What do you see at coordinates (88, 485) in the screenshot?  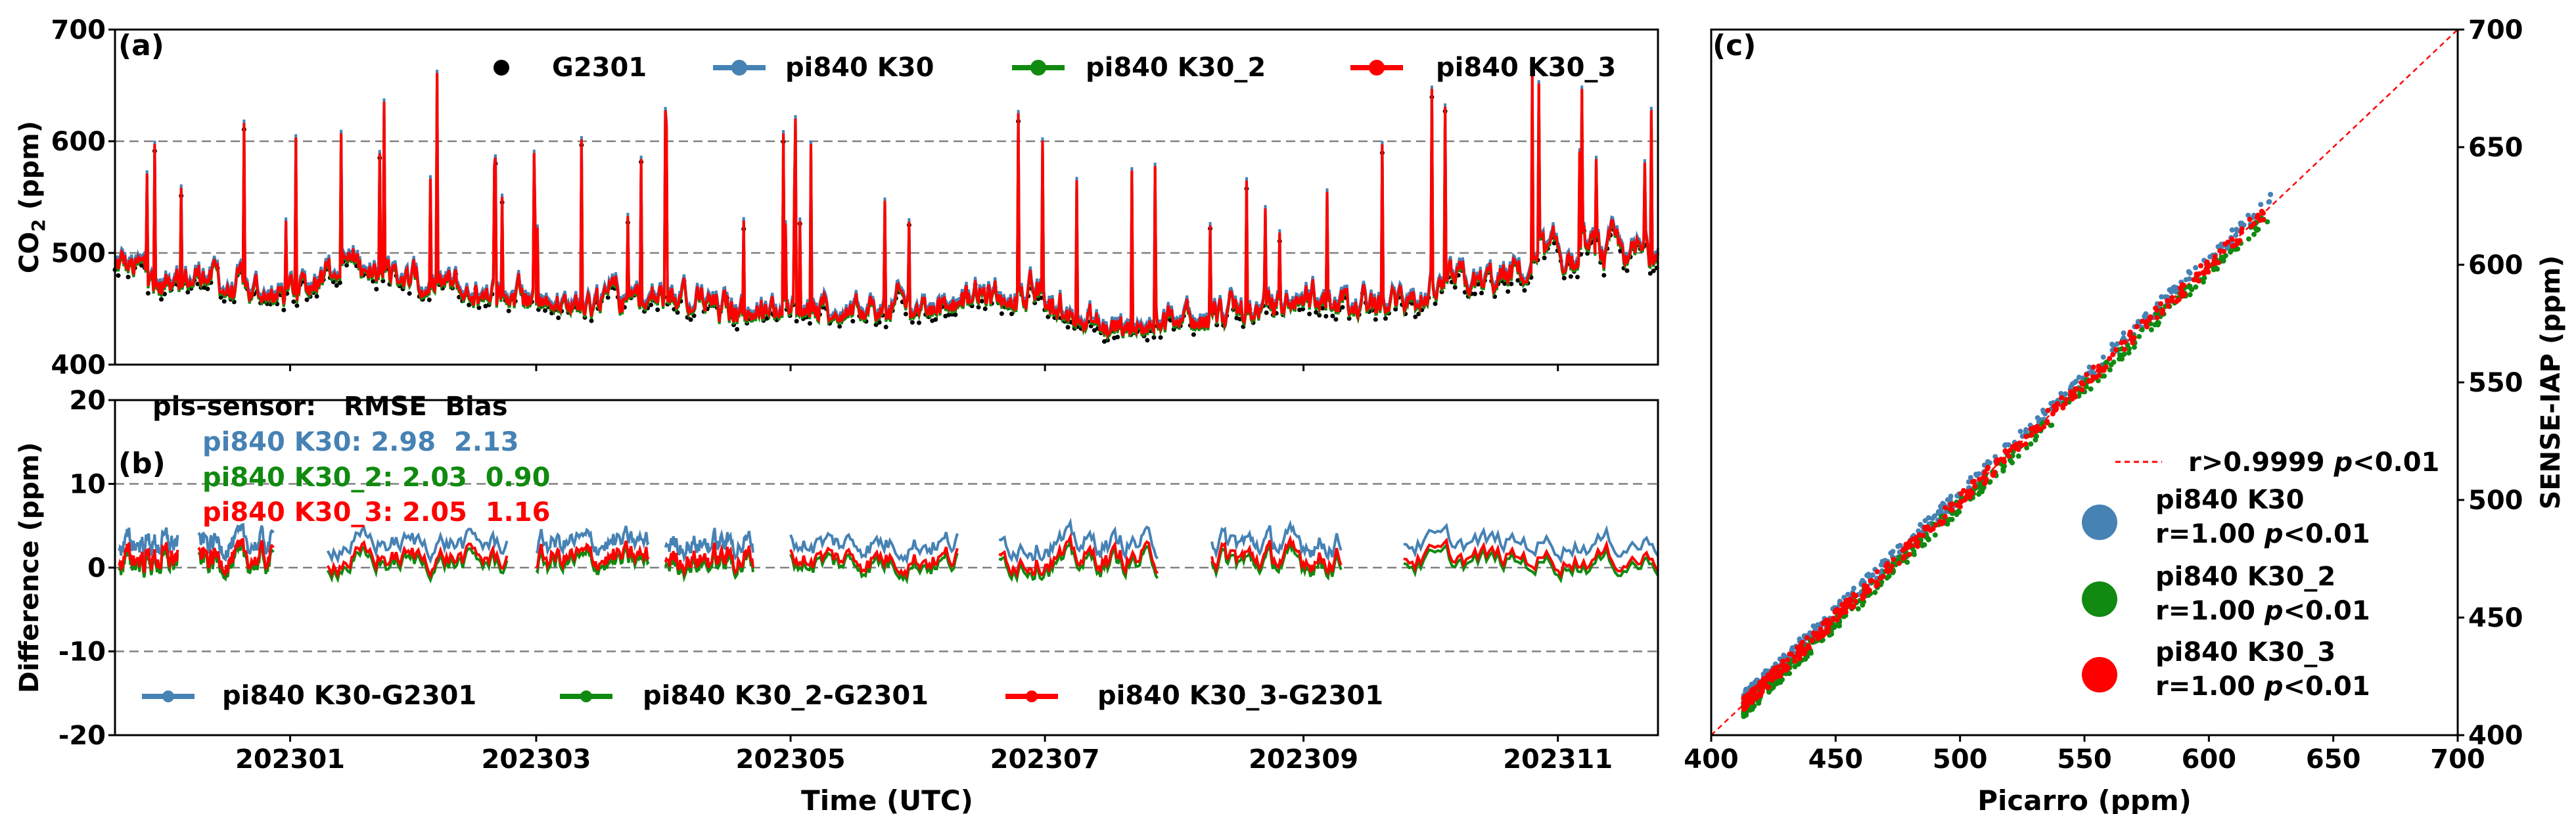 I see `ytick-label: 10` at bounding box center [88, 485].